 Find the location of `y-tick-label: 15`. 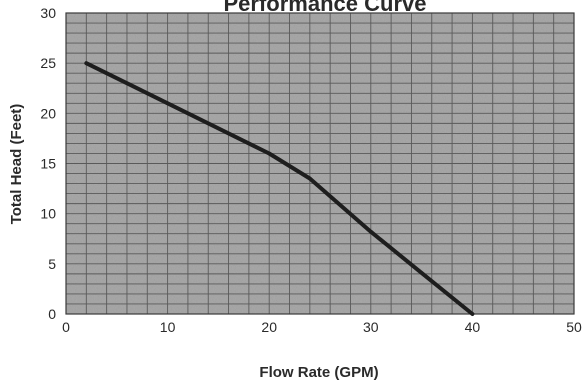

y-tick-label: 15 is located at coordinates (48, 164).